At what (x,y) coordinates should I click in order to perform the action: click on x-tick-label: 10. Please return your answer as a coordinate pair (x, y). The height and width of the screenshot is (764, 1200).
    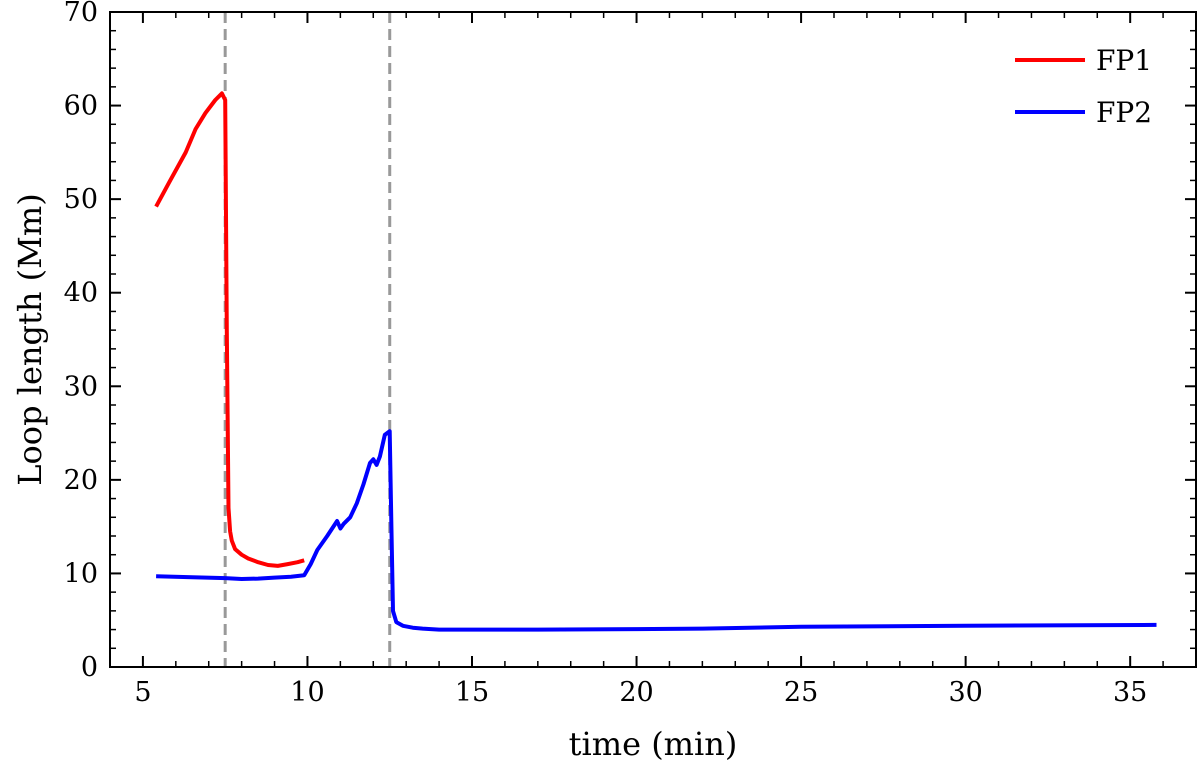
    Looking at the image, I should click on (307, 692).